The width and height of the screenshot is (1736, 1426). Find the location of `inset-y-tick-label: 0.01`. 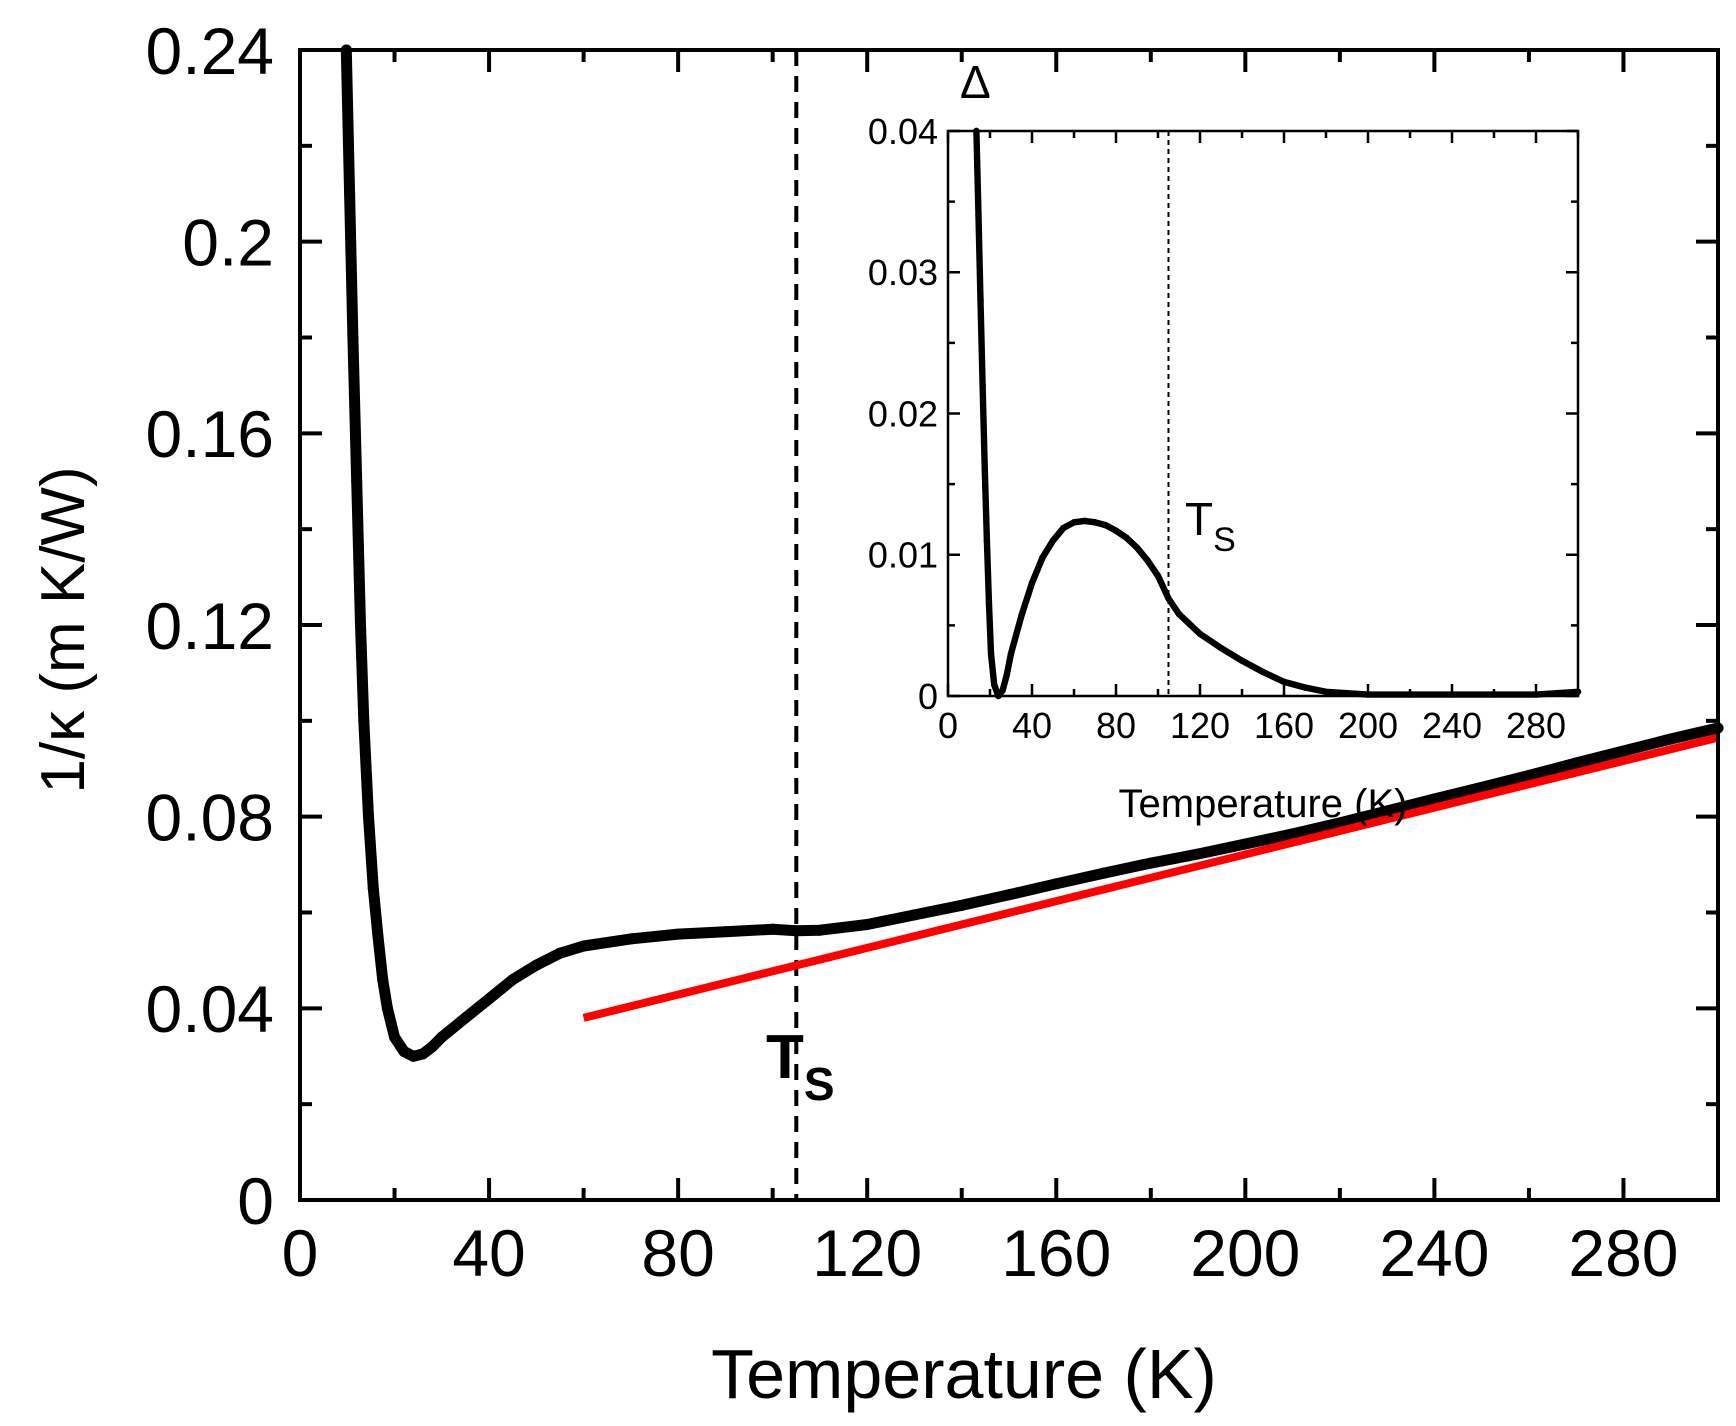

inset-y-tick-label: 0.01 is located at coordinates (903, 555).